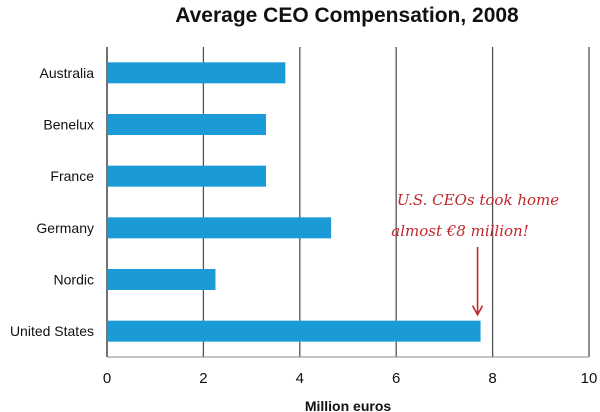 This screenshot has width=600, height=412. Describe the element at coordinates (68, 125) in the screenshot. I see `category-label: Benelux` at that location.